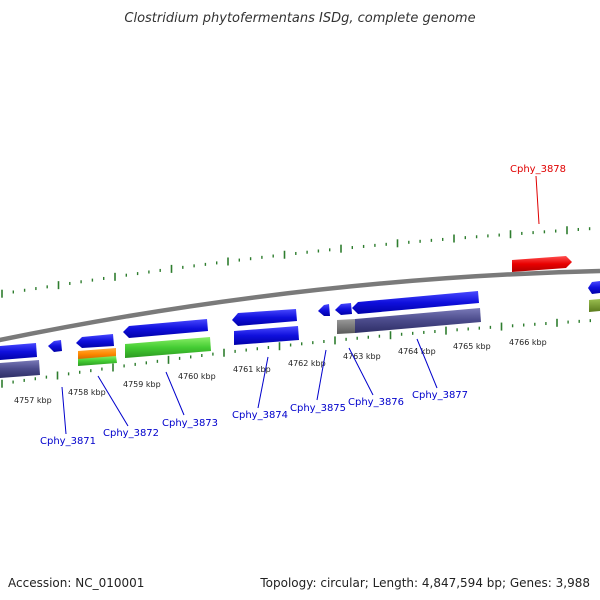 Image resolution: width=600 pixels, height=600 pixels. What do you see at coordinates (594, 305) in the screenshot?
I see `gene-feature-cog-olive` at bounding box center [594, 305].